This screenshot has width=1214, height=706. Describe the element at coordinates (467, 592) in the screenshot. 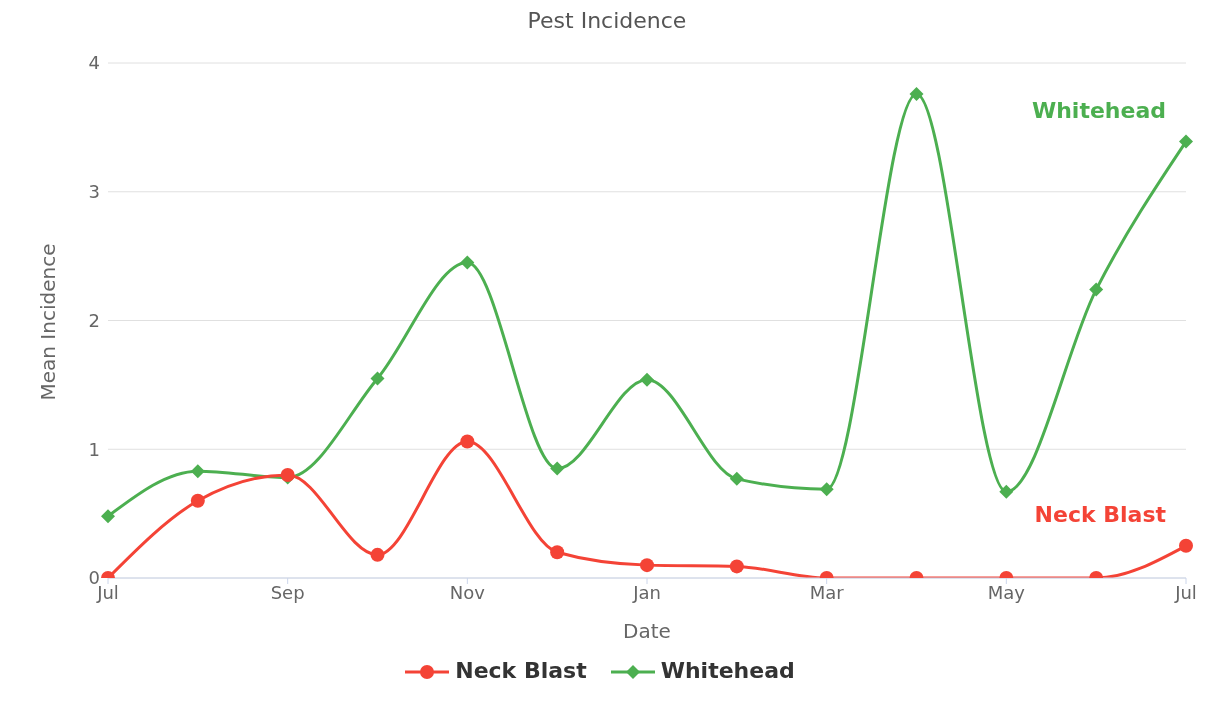

I see `x-tick-label: Nov` at that location.